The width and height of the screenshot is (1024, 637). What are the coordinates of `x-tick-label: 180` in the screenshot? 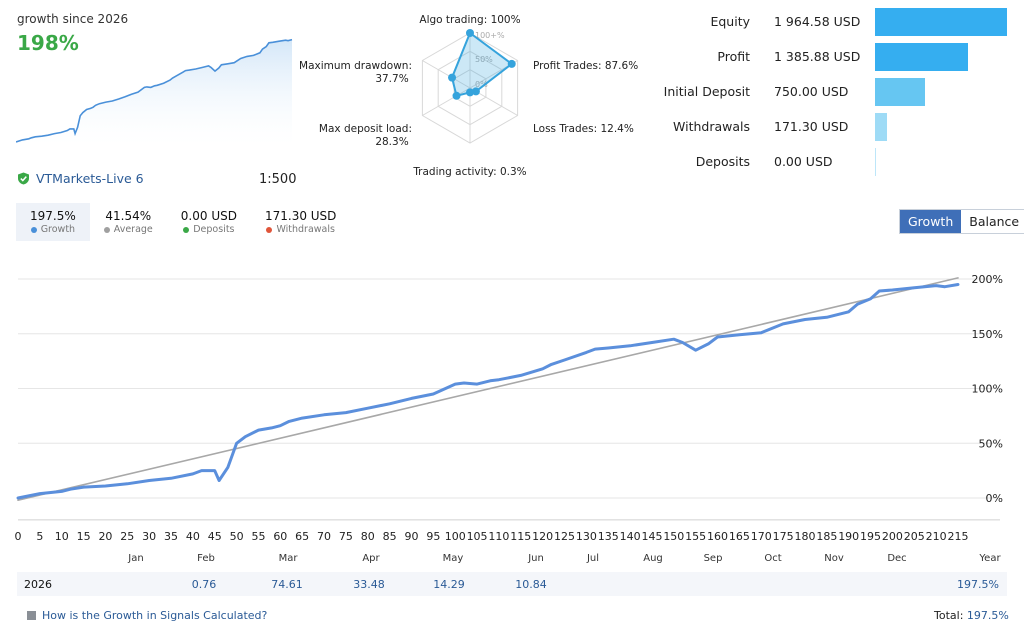 It's located at (804, 536).